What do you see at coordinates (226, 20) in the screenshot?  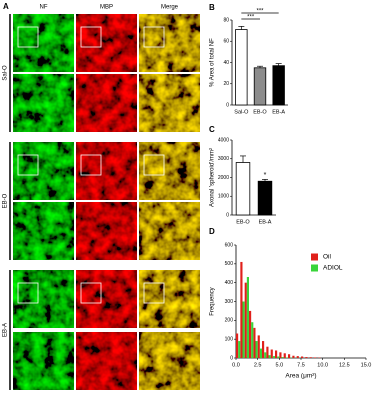 I see `y-tick-label: 80` at bounding box center [226, 20].